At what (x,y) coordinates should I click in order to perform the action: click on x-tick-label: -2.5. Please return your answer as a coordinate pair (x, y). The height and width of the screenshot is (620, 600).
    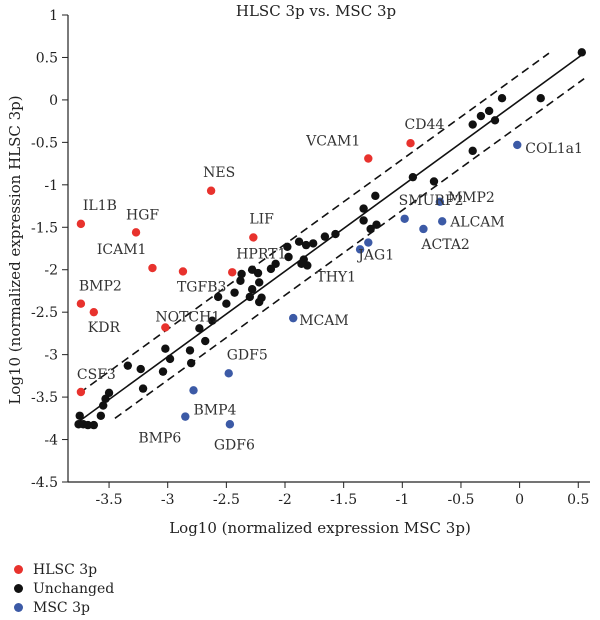
    Looking at the image, I should click on (226, 500).